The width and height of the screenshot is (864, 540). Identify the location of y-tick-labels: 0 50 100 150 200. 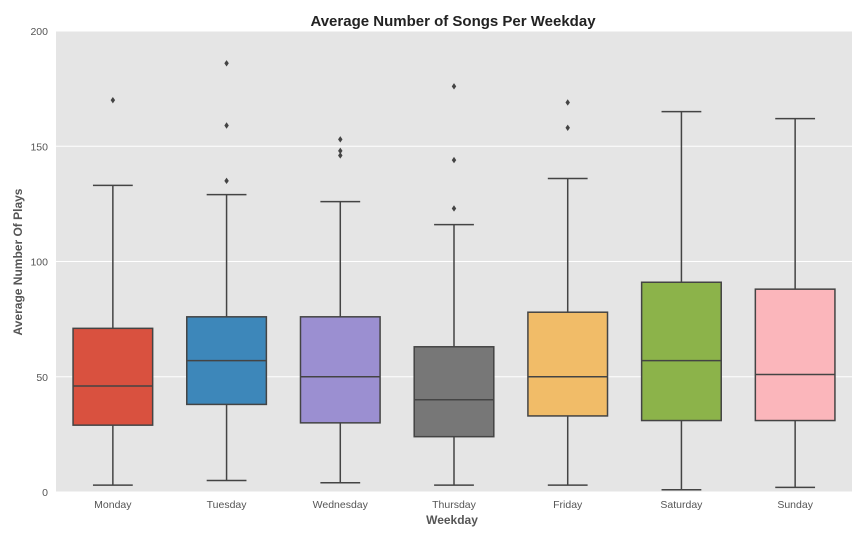
(39, 262).